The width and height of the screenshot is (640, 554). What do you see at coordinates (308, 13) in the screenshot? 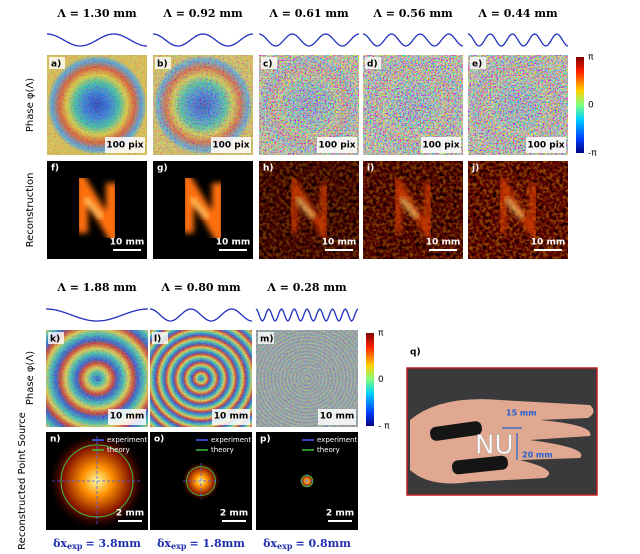
I see `header: Λ = 0.61 mm` at bounding box center [308, 13].